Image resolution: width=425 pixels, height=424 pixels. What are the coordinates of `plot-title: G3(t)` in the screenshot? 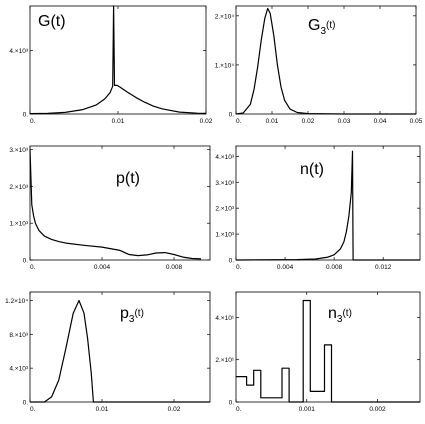 It's located at (321, 27).